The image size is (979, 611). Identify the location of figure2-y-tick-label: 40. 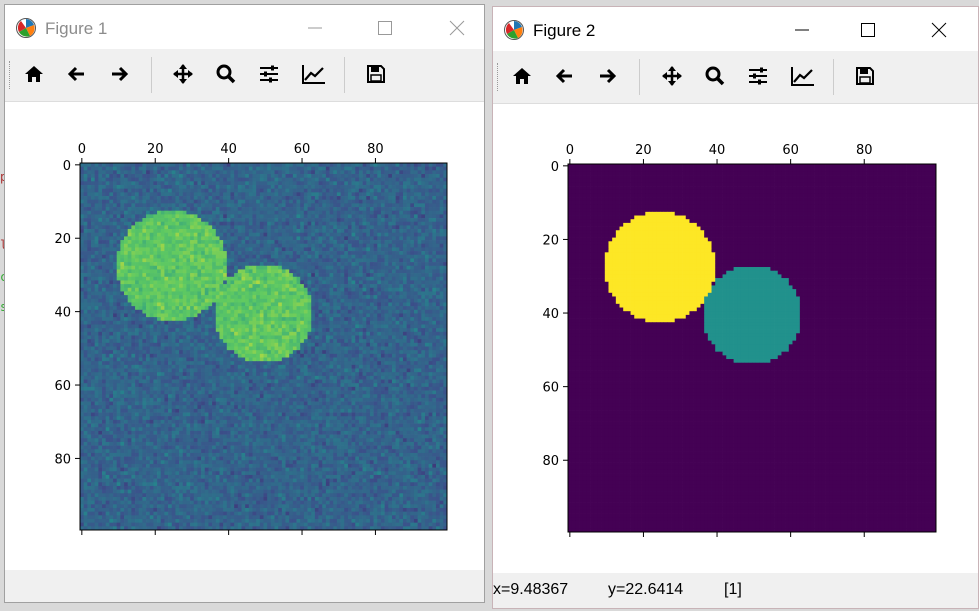
(550, 314).